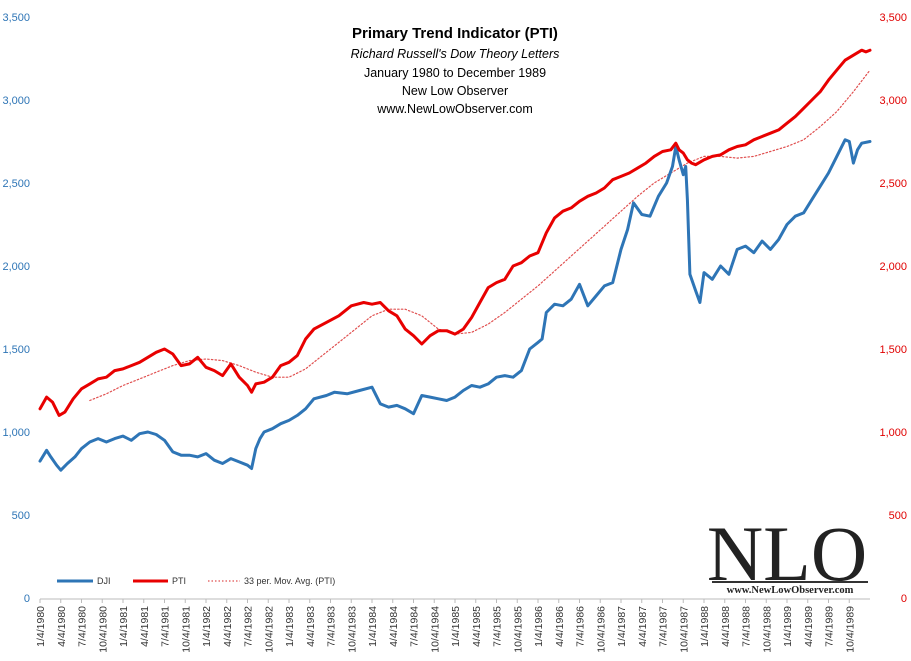 Image resolution: width=911 pixels, height=661 pixels. Describe the element at coordinates (332, 626) in the screenshot. I see `x-tick-label: 7/4/1983` at that location.